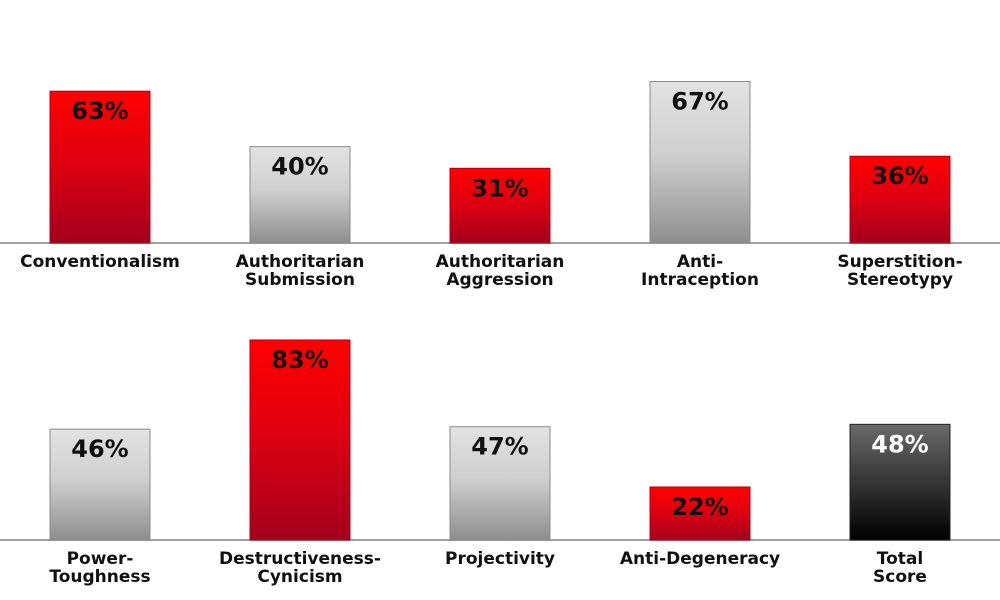 The image size is (1000, 600). Describe the element at coordinates (699, 102) in the screenshot. I see `data-label: 67%` at that location.